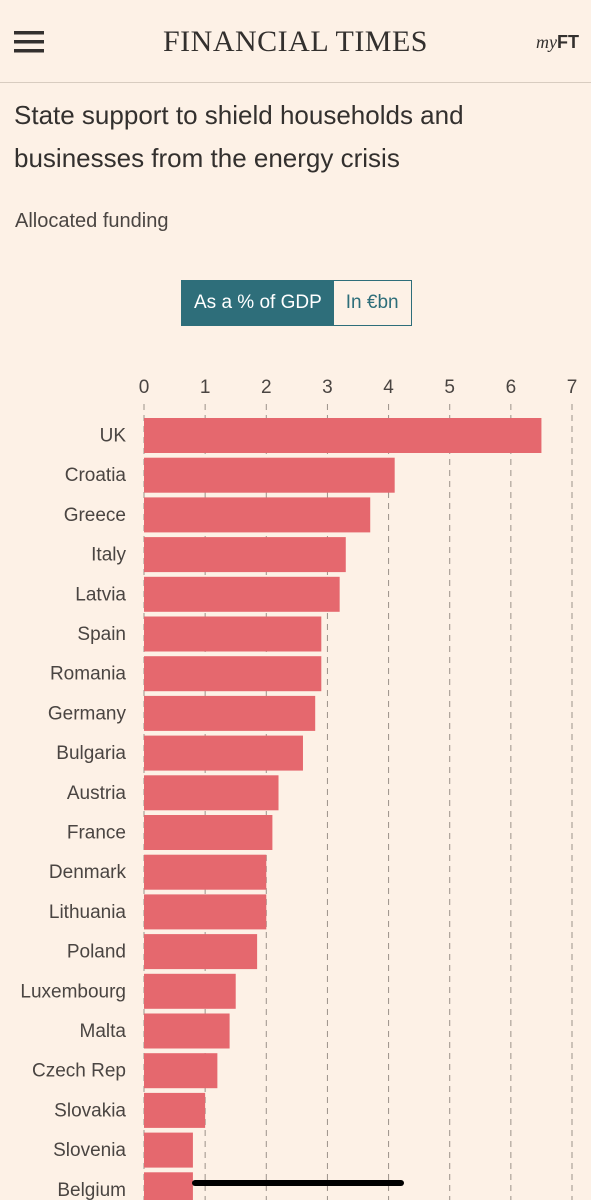  Describe the element at coordinates (568, 42) in the screenshot. I see `account-suffix: FT` at that location.